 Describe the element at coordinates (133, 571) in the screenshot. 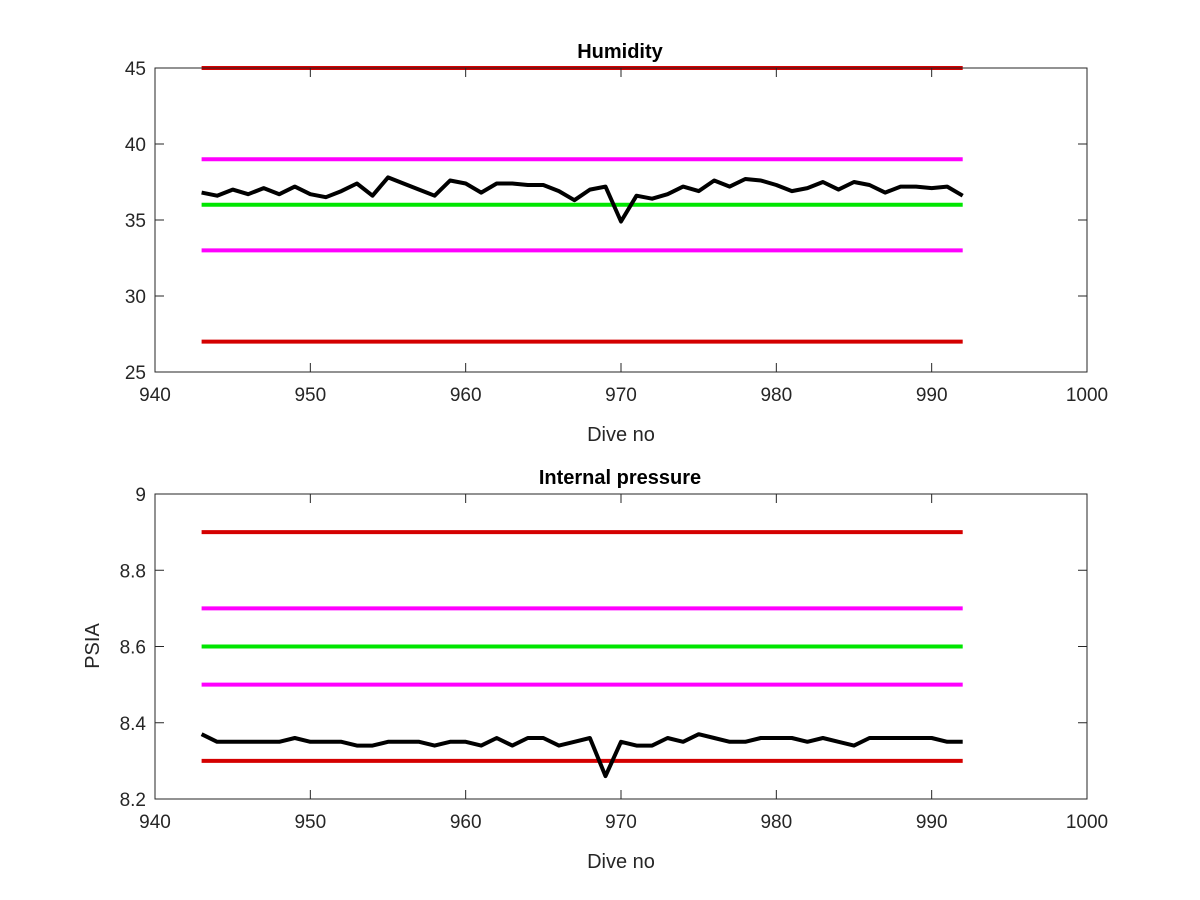

I see `internal-pressure-y-tick-label: 8.8` at that location.